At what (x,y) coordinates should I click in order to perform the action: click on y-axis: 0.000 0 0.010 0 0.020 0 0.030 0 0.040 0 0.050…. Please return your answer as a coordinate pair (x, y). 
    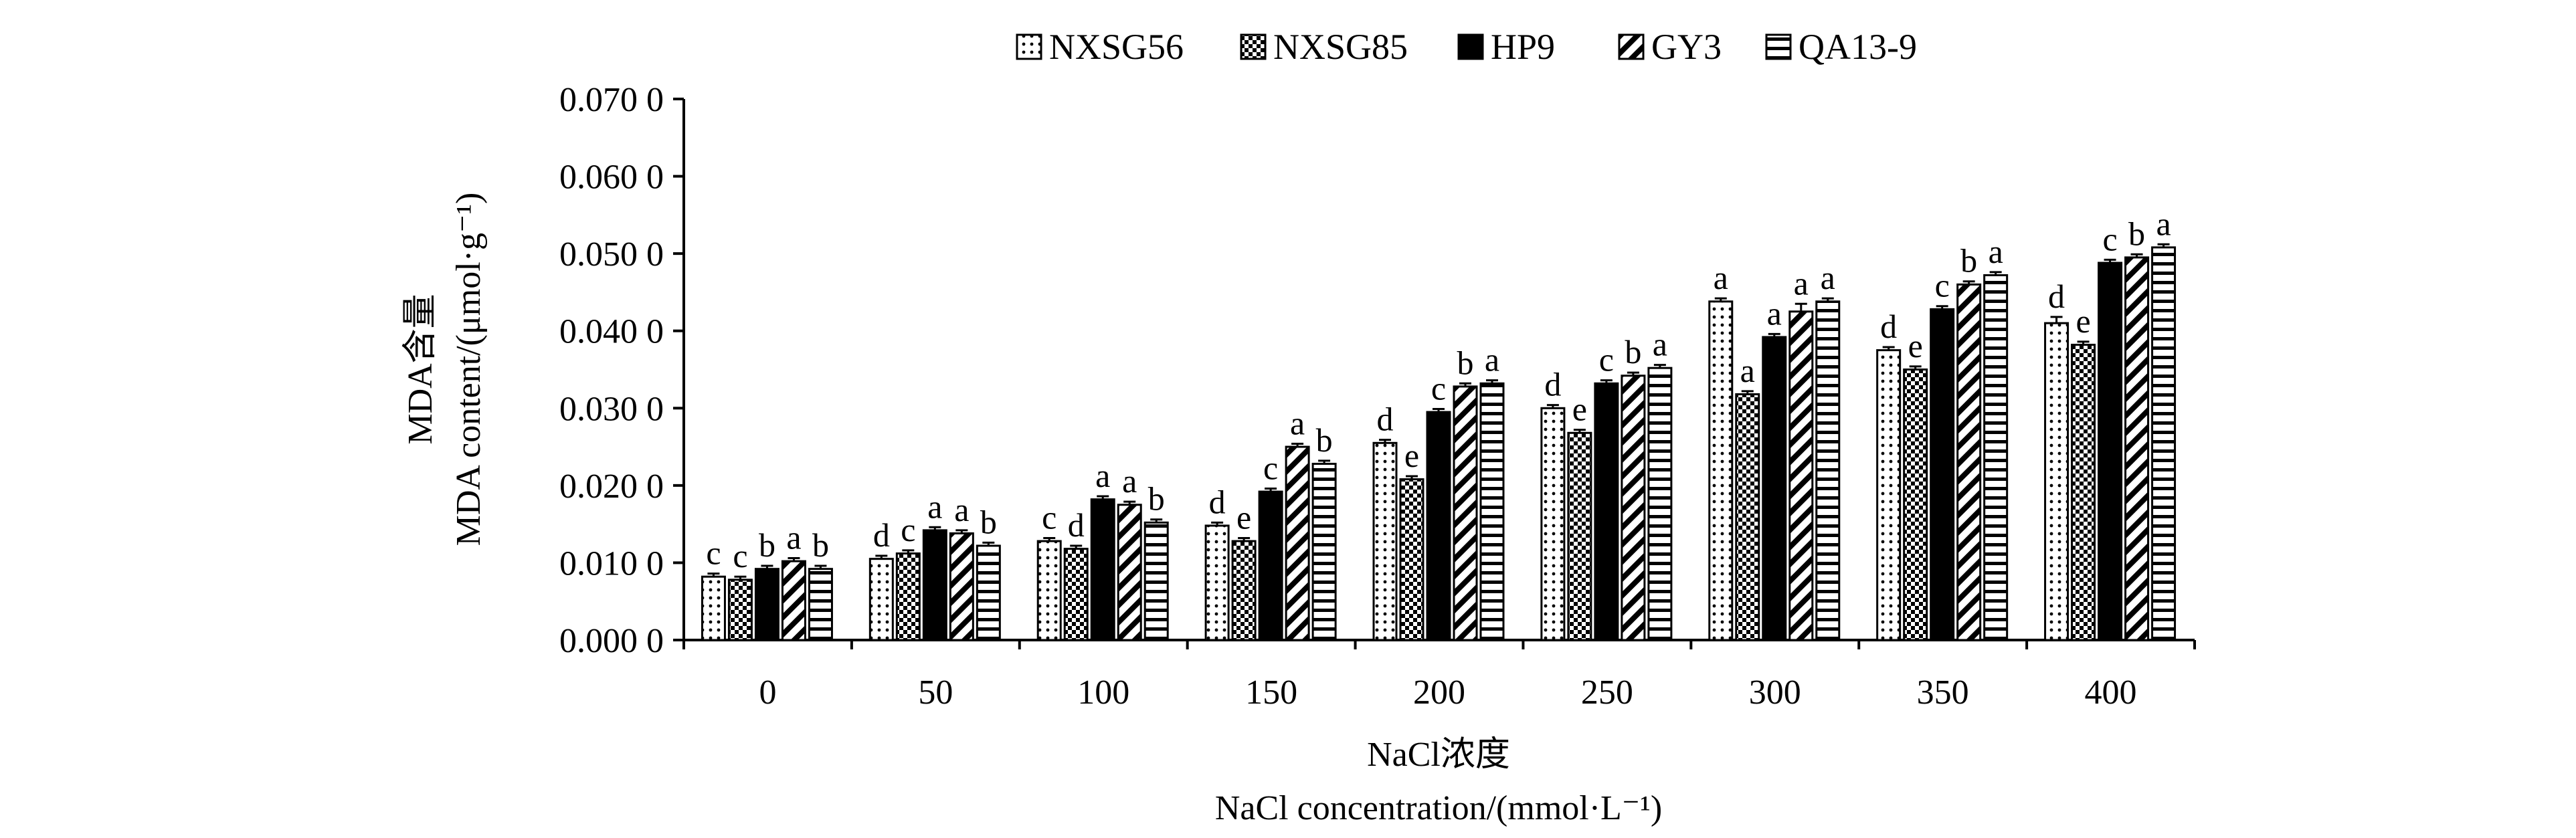
    Looking at the image, I should click on (622, 370).